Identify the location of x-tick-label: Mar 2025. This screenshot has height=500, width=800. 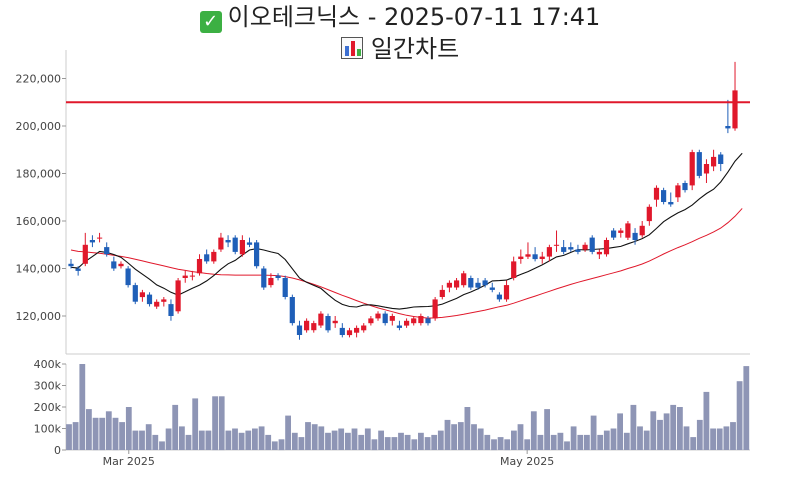
(129, 461).